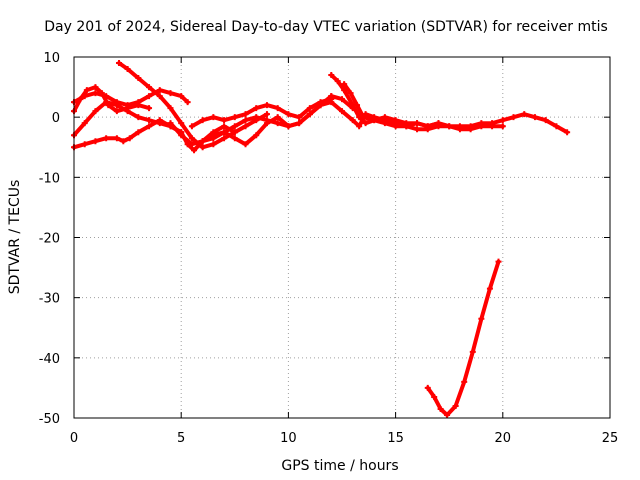 This screenshot has height=480, width=640. I want to click on y-tick-label: -10, so click(49, 178).